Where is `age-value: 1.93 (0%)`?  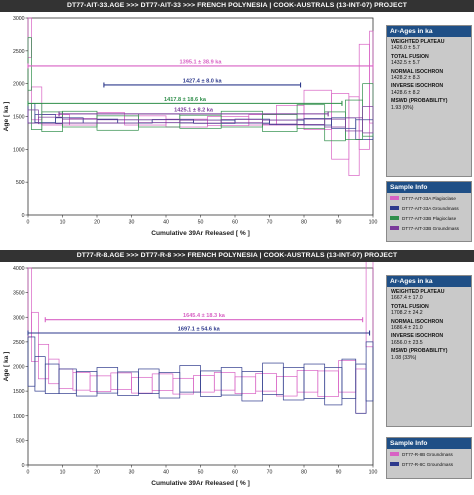
age-value: 1.93 (0%) is located at coordinates (402, 107).